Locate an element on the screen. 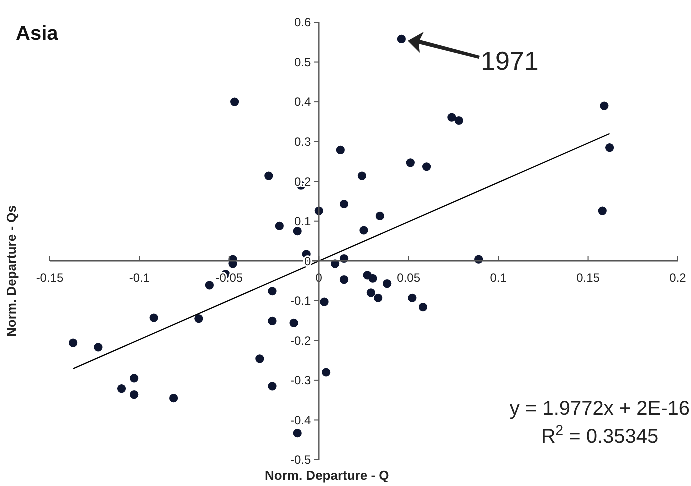 The image size is (691, 486). y-tick-label: 0.6 is located at coordinates (303, 23).